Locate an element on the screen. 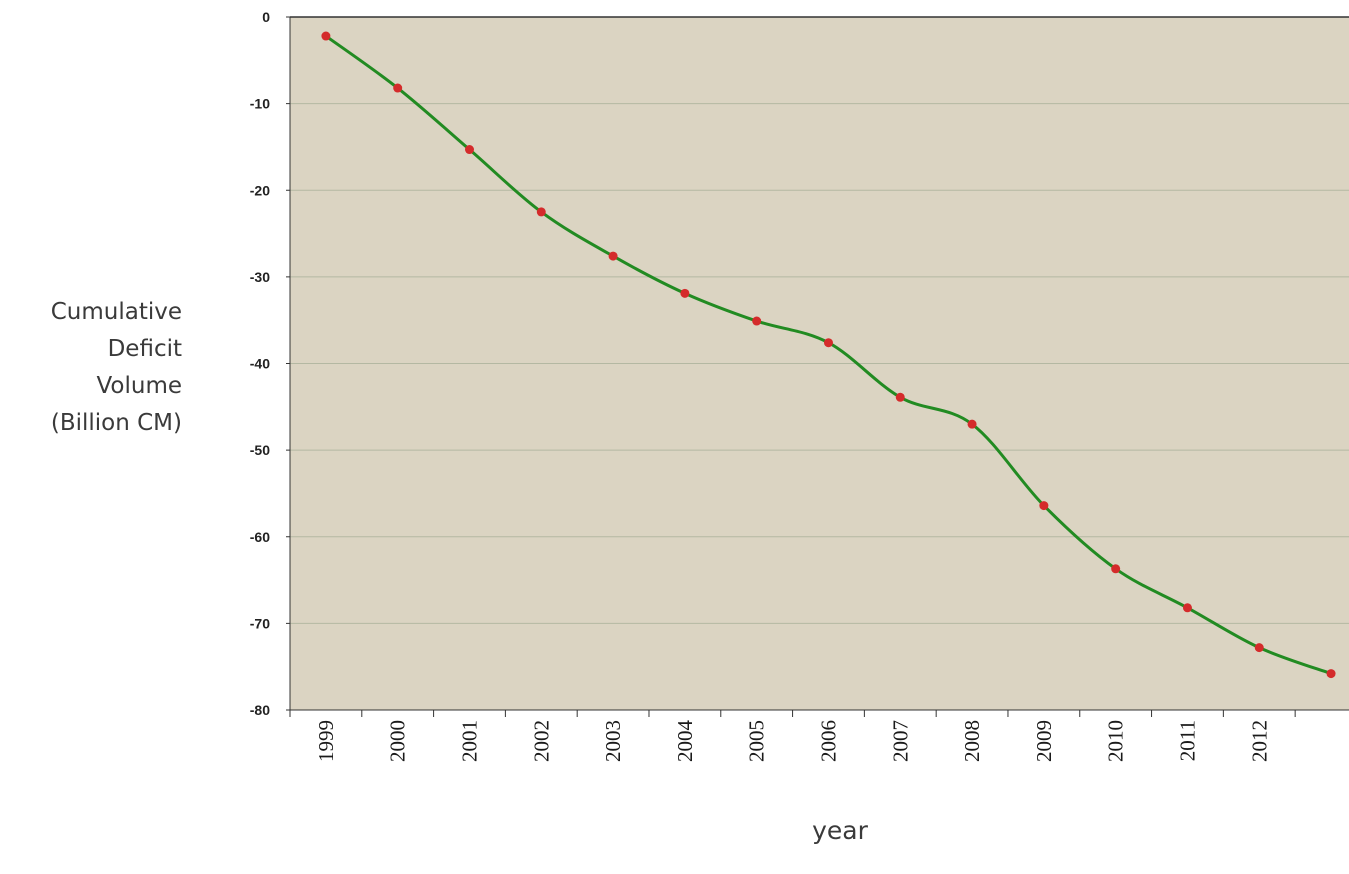 This screenshot has width=1349, height=874. x-axis-label: year is located at coordinates (840, 830).